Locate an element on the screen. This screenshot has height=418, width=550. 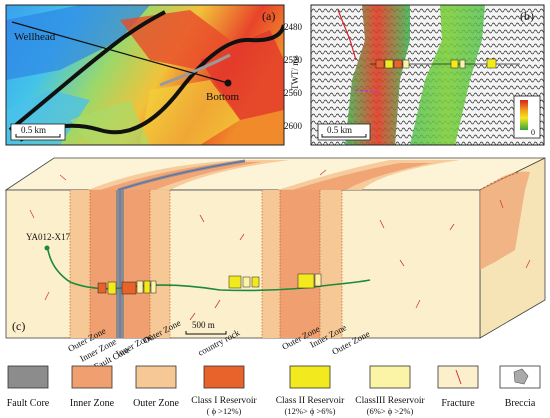
legend-label: Fault Core is located at coordinates (28, 403).